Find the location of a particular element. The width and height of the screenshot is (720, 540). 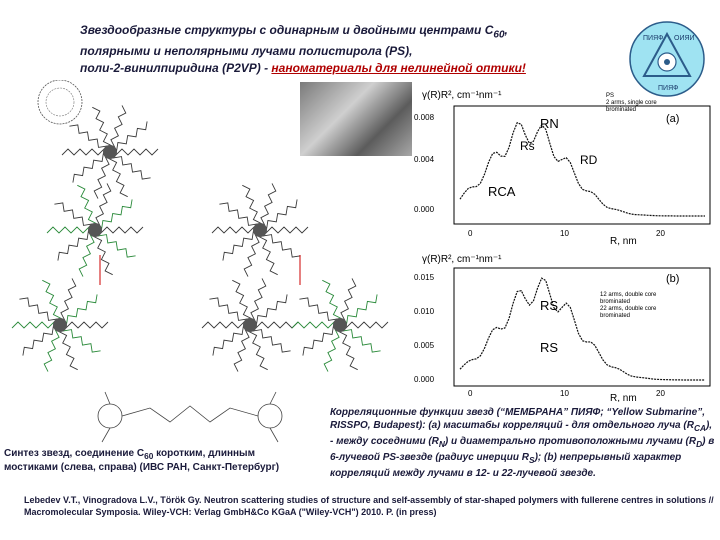

title-highlight: наноматериалы для нелинейной оптики! is located at coordinates (398, 68).